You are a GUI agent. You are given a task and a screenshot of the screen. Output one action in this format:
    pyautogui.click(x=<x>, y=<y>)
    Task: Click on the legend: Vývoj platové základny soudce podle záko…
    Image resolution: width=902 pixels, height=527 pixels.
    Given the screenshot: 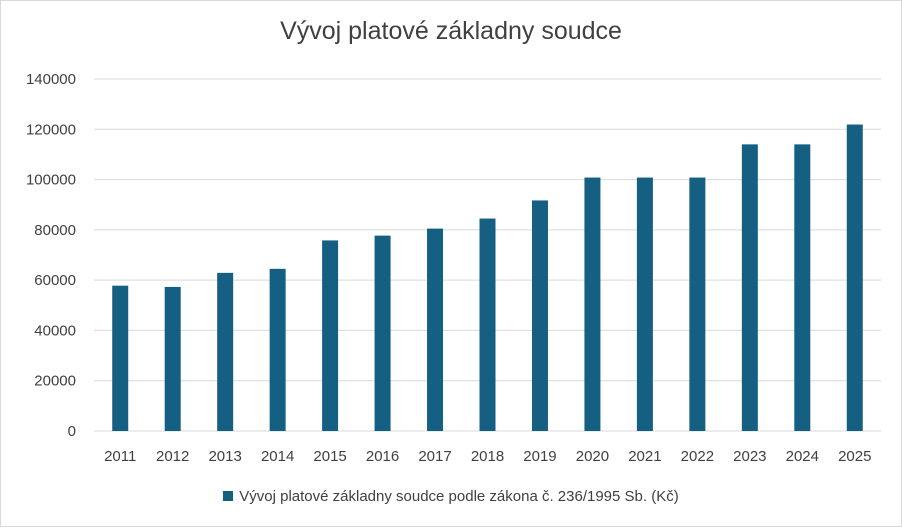 What is the action you would take?
    pyautogui.click(x=451, y=496)
    